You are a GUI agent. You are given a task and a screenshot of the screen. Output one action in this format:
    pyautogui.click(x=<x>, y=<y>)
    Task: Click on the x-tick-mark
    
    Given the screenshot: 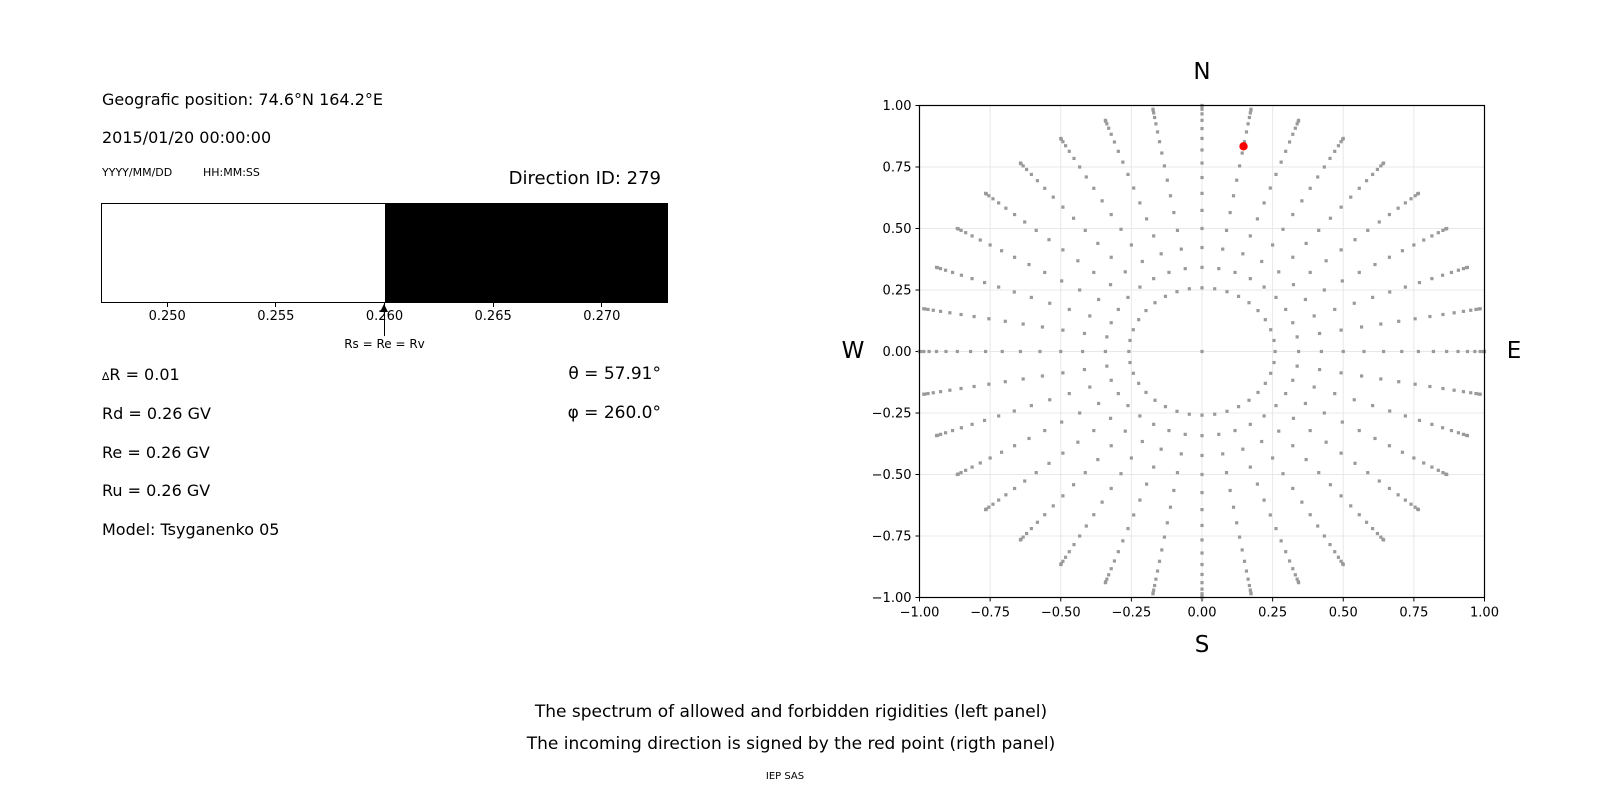 What is the action you would take?
    pyautogui.click(x=167, y=305)
    